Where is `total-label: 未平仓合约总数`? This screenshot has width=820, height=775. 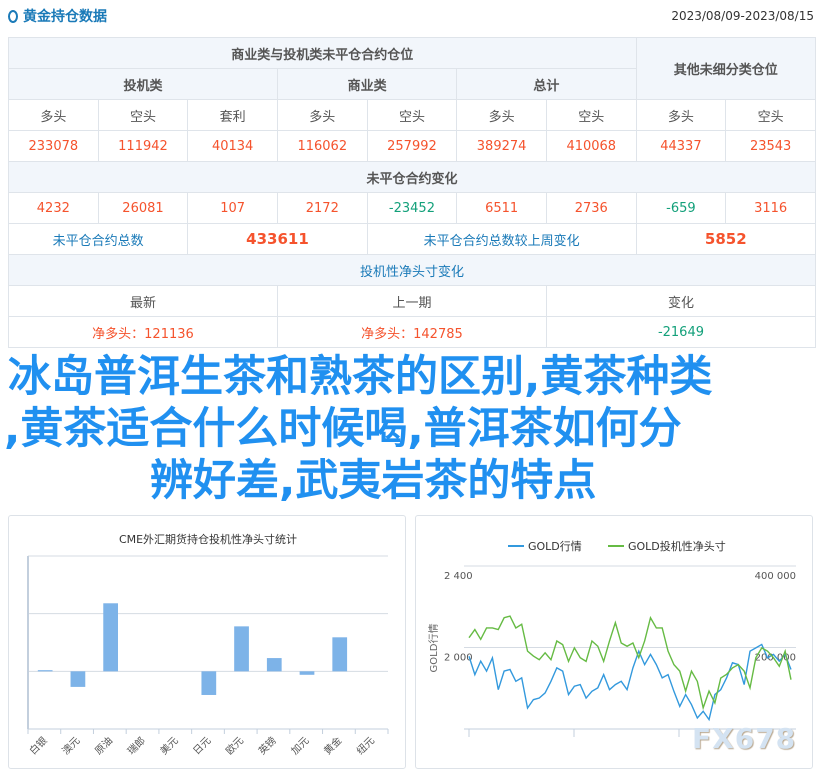
total-label: 未平仓合约总数 is located at coordinates (98, 239).